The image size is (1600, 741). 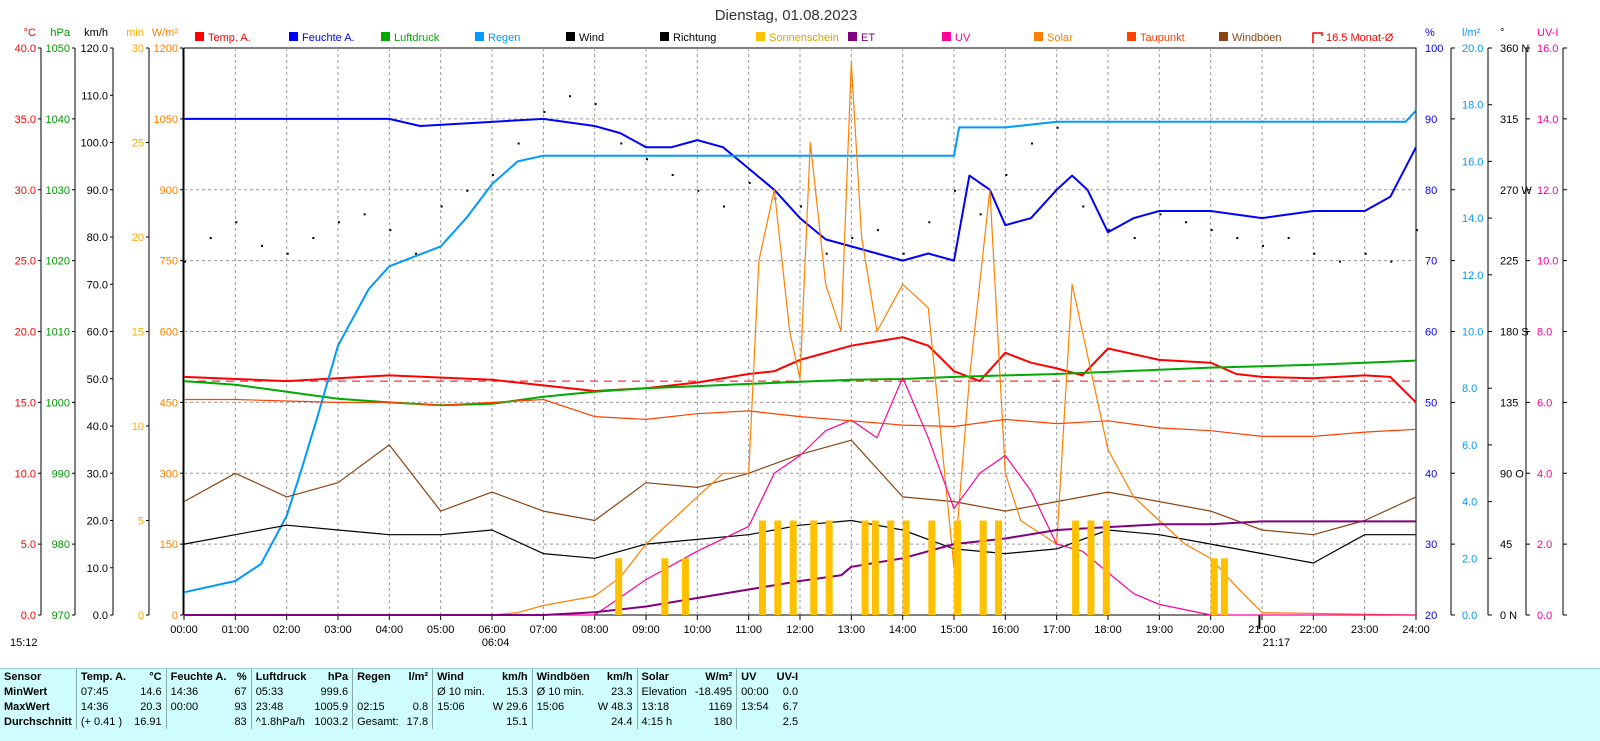 What do you see at coordinates (417, 721) in the screenshot?
I see `rain-value: 17.8` at bounding box center [417, 721].